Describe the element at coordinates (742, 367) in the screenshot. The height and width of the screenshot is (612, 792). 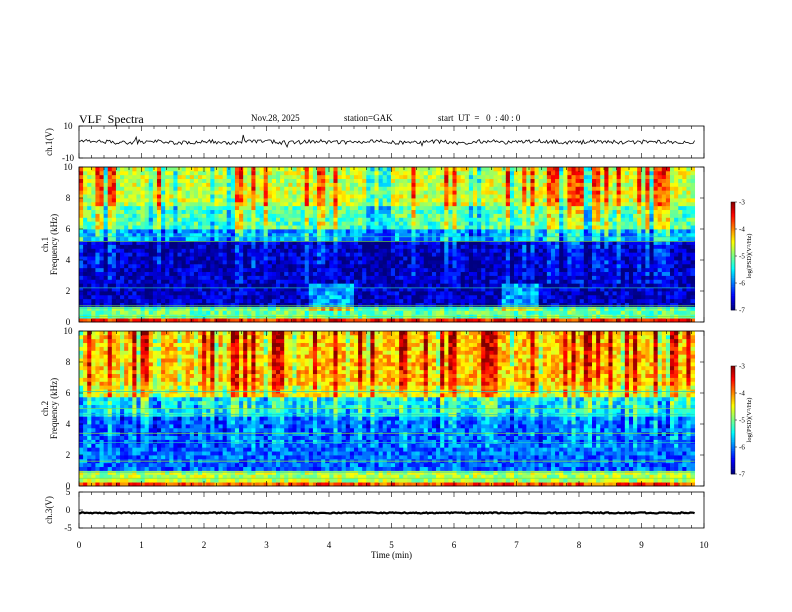
I see `colorbar-tick-ch2-spectrogram-0: -3` at that location.